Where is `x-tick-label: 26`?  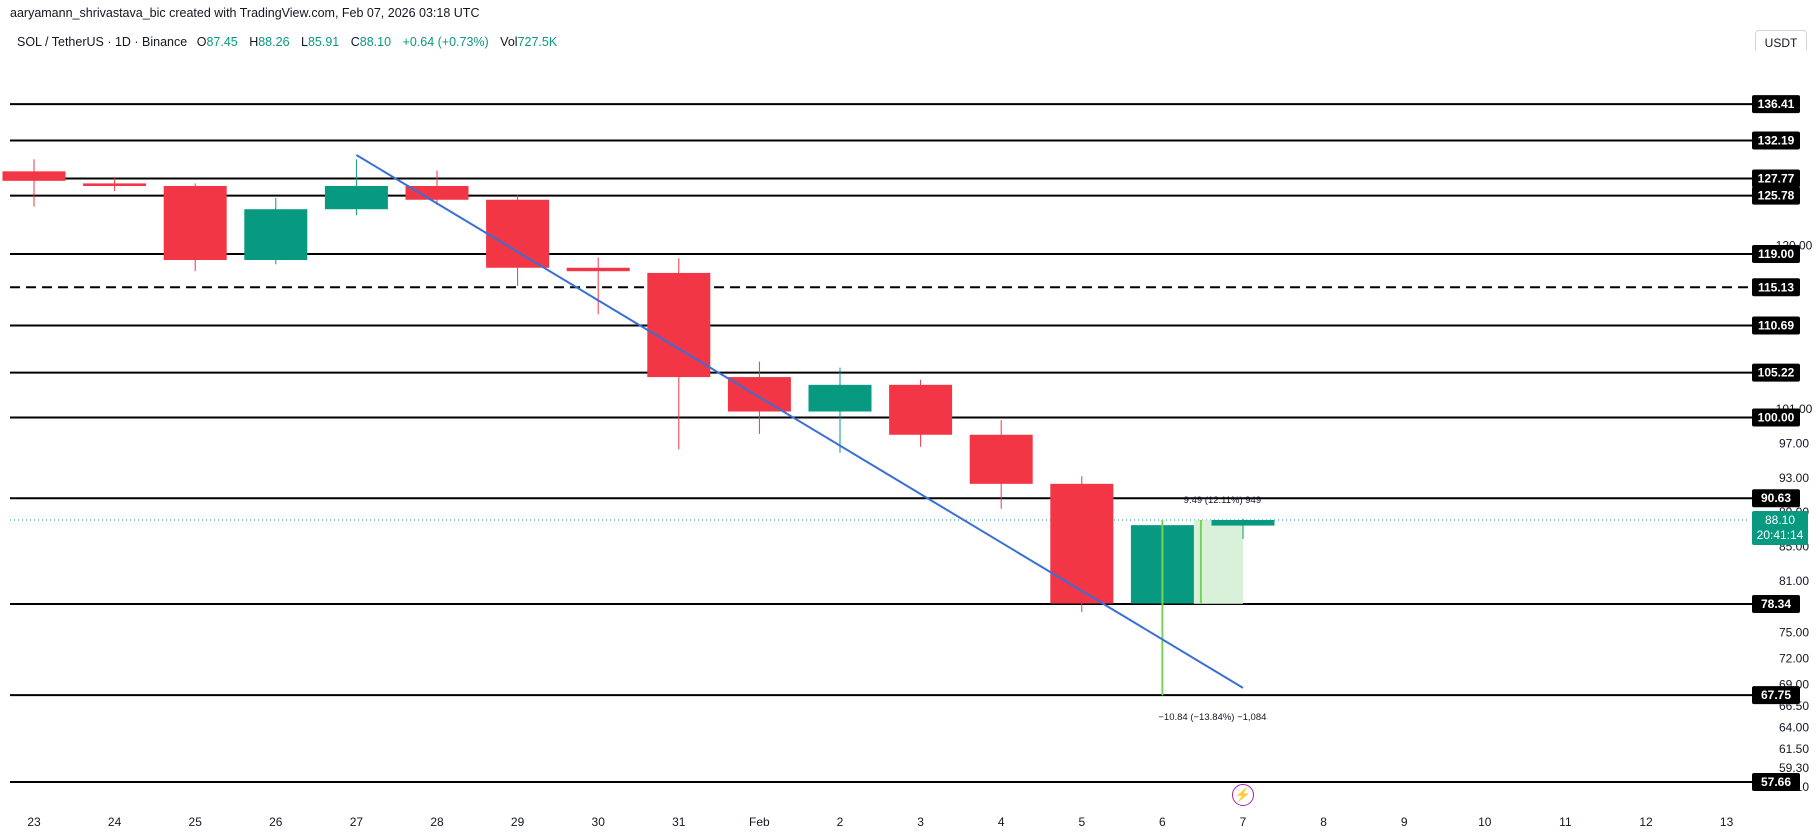
x-tick-label: 26 is located at coordinates (276, 822).